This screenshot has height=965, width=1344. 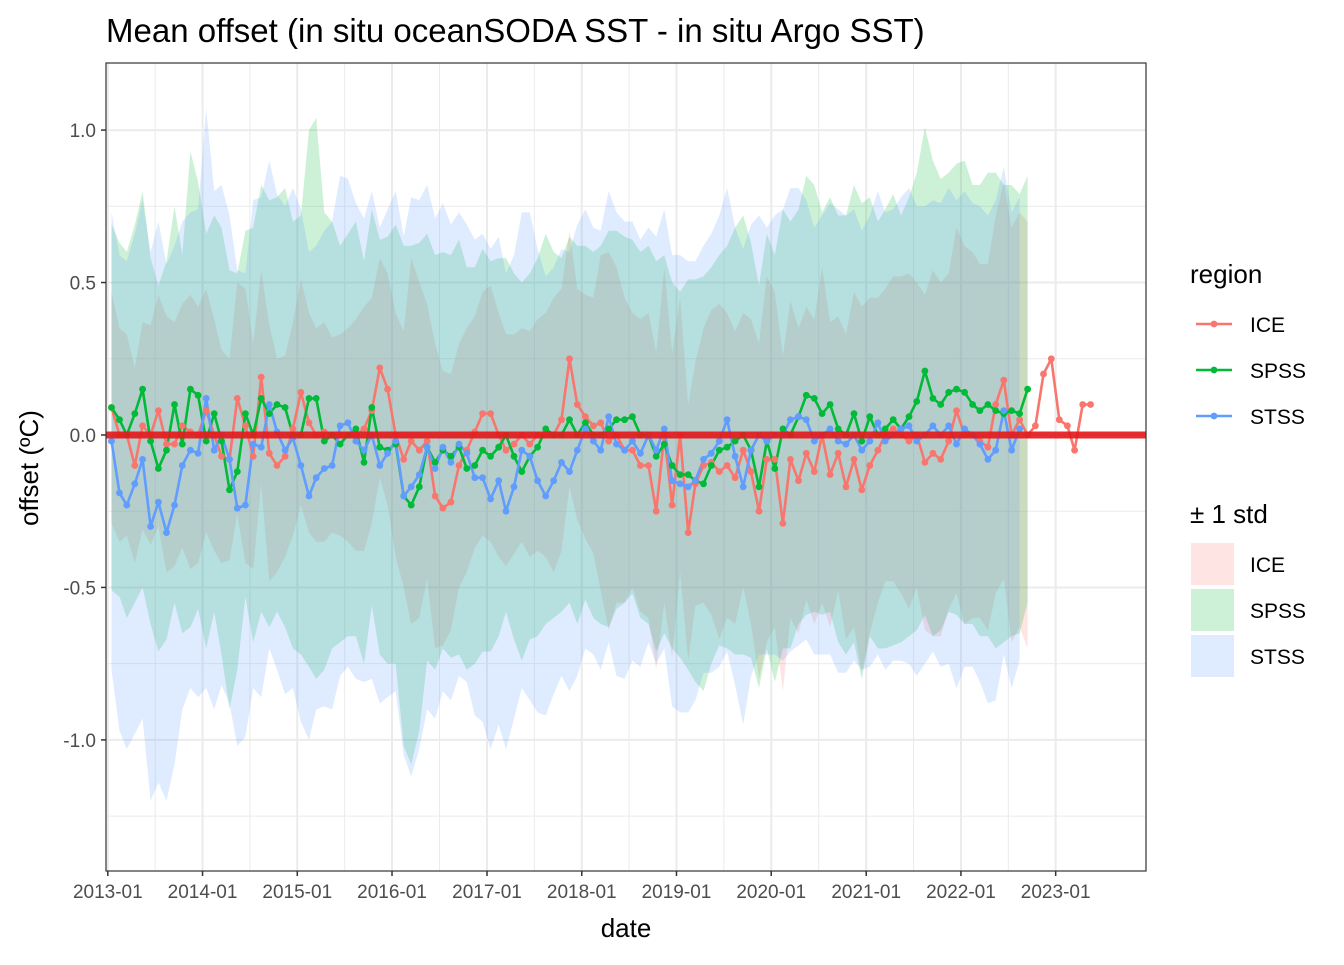 I want to click on legend-point-key-stss, so click(x=1214, y=416).